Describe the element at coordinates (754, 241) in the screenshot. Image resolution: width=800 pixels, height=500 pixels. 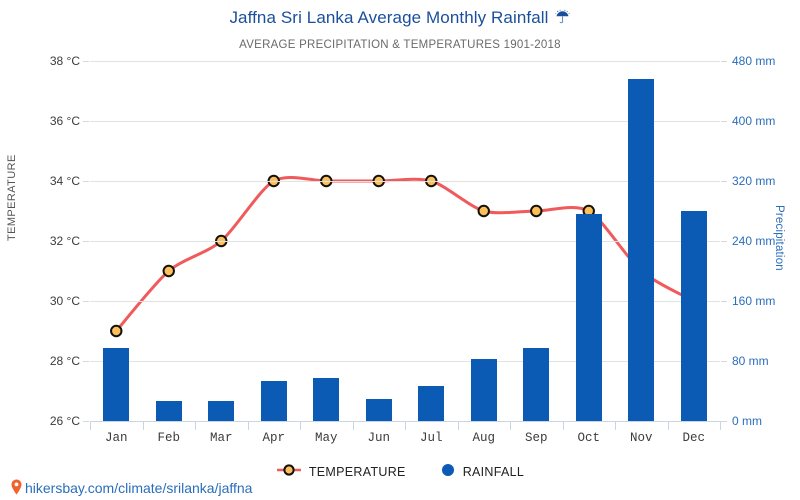
I see `right-axis-tick-label: 240 mm` at that location.